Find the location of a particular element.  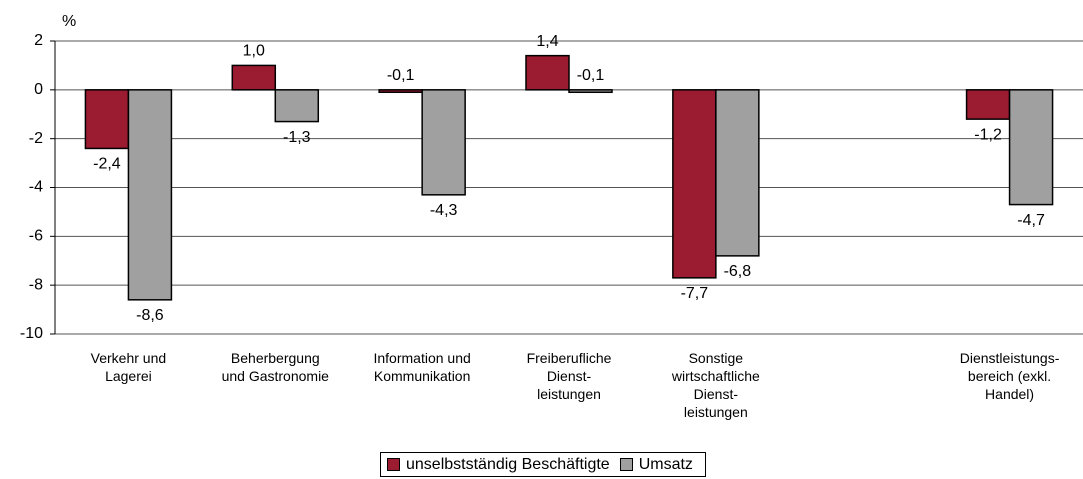

y-tick-label: -6 is located at coordinates (36, 236).